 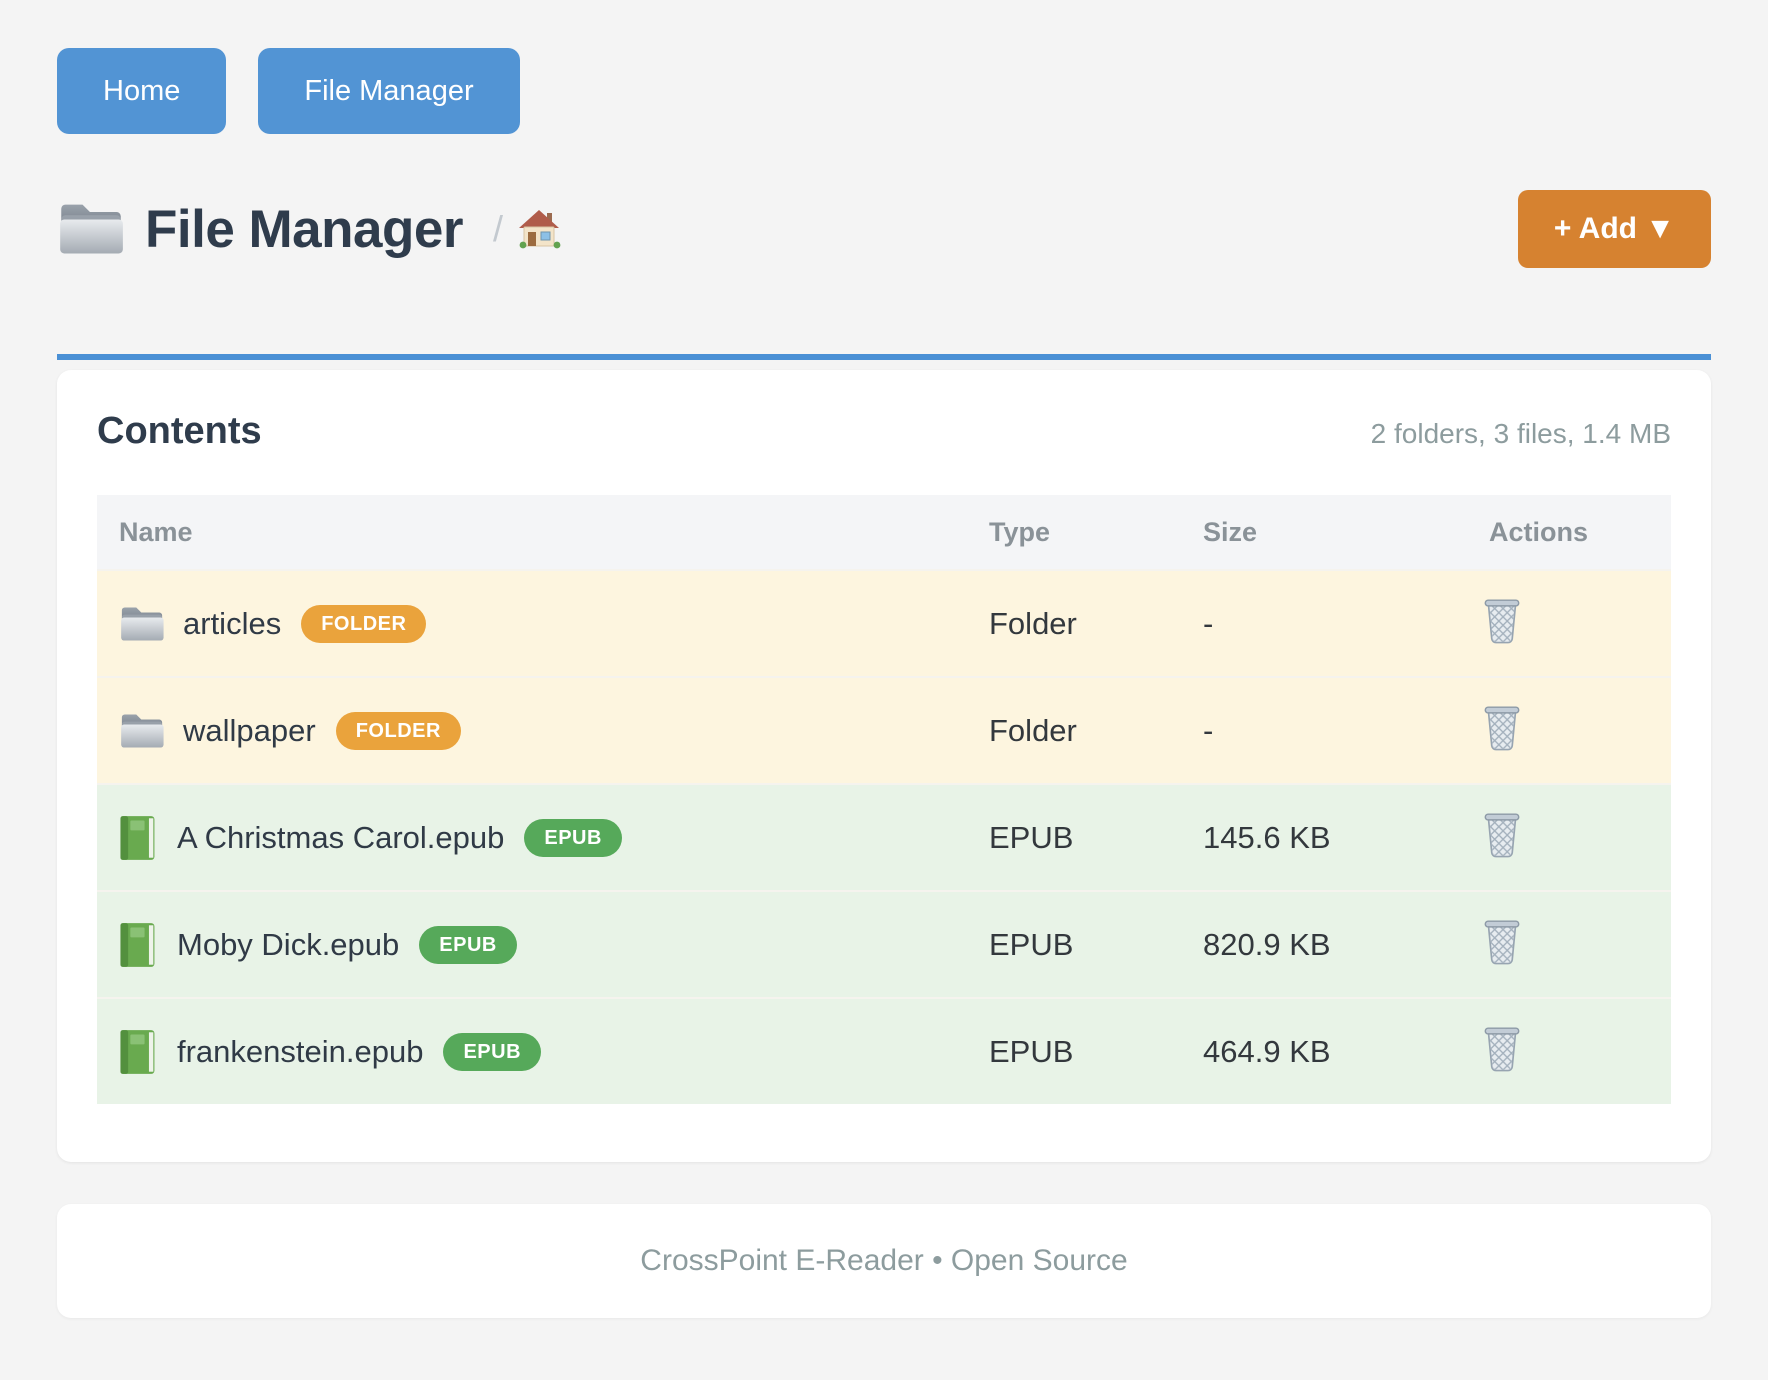 What do you see at coordinates (1267, 1051) in the screenshot?
I see `item-size: 464.9 KB` at bounding box center [1267, 1051].